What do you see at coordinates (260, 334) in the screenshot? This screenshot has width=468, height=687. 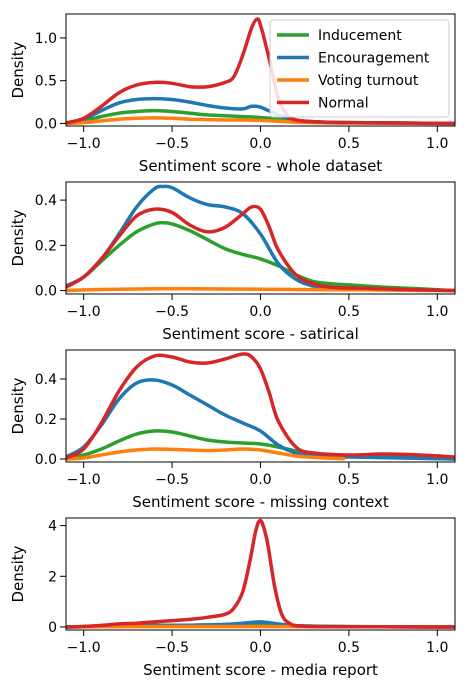 I see `x-axis-label: Sentiment score - satirical` at bounding box center [260, 334].